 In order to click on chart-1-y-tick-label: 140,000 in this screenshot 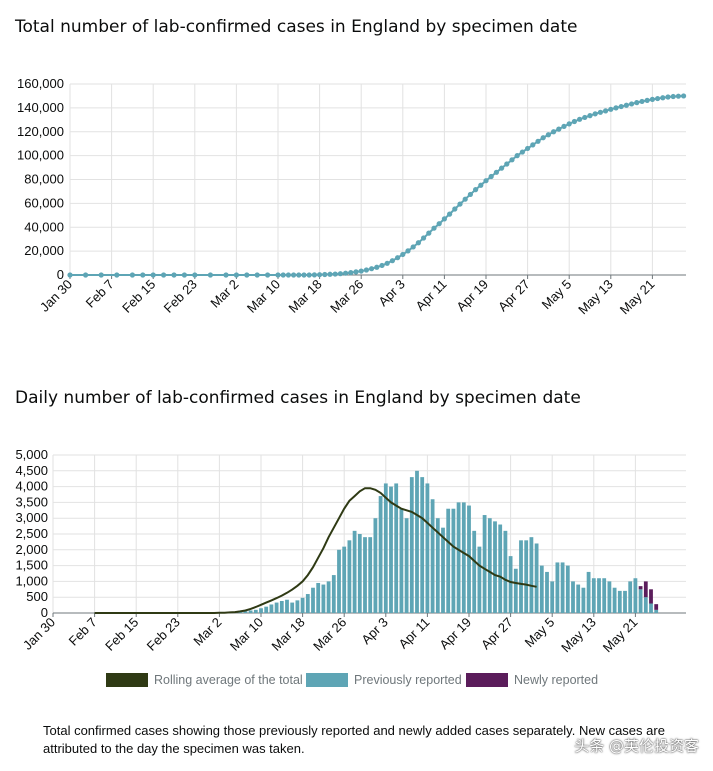, I will do `click(40, 107)`.